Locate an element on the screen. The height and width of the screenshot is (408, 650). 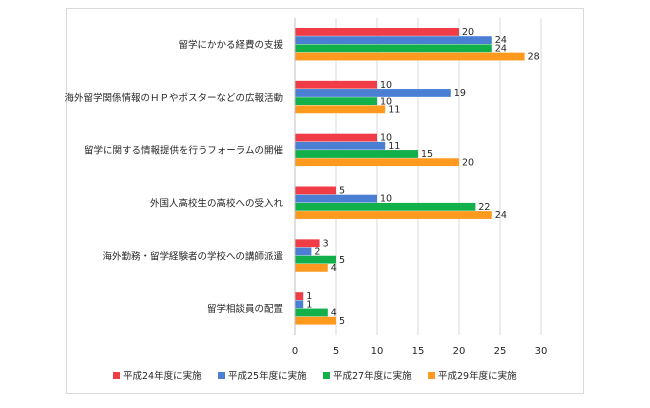
legend-label: 平成24年度に実施 is located at coordinates (162, 376).